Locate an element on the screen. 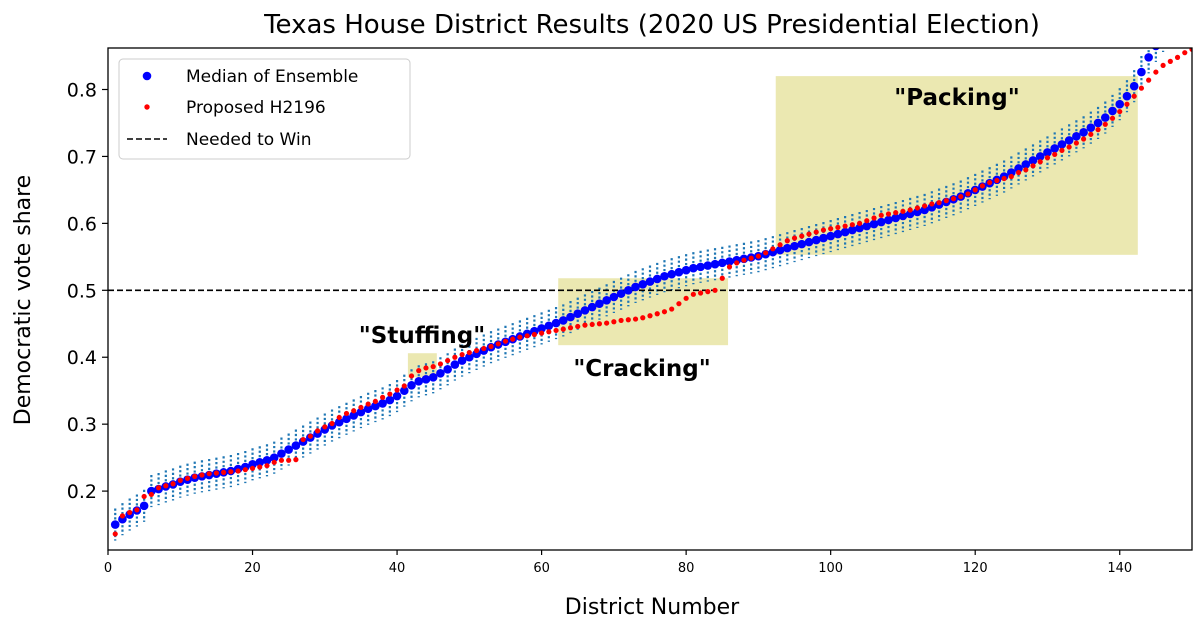  x-tick-label: 40 is located at coordinates (397, 568).